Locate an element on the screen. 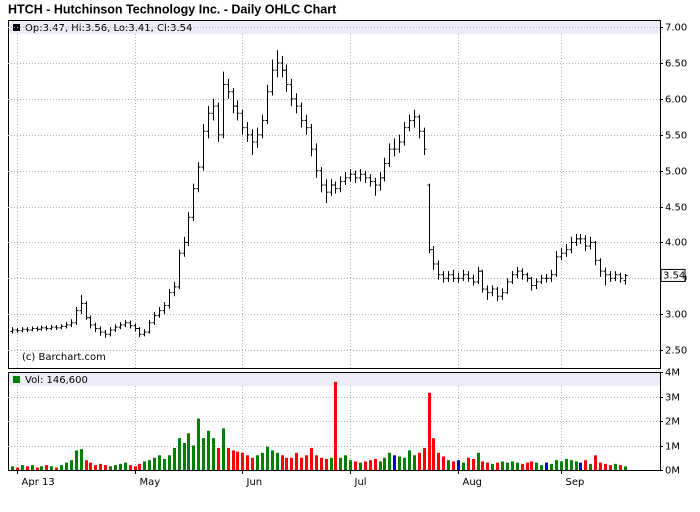 This screenshot has width=700, height=512. x-tick-label: Aug is located at coordinates (473, 482).